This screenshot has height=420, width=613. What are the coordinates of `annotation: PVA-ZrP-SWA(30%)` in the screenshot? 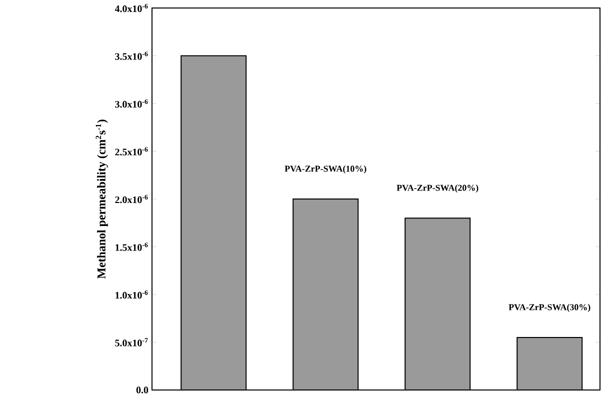 It's located at (549, 308).